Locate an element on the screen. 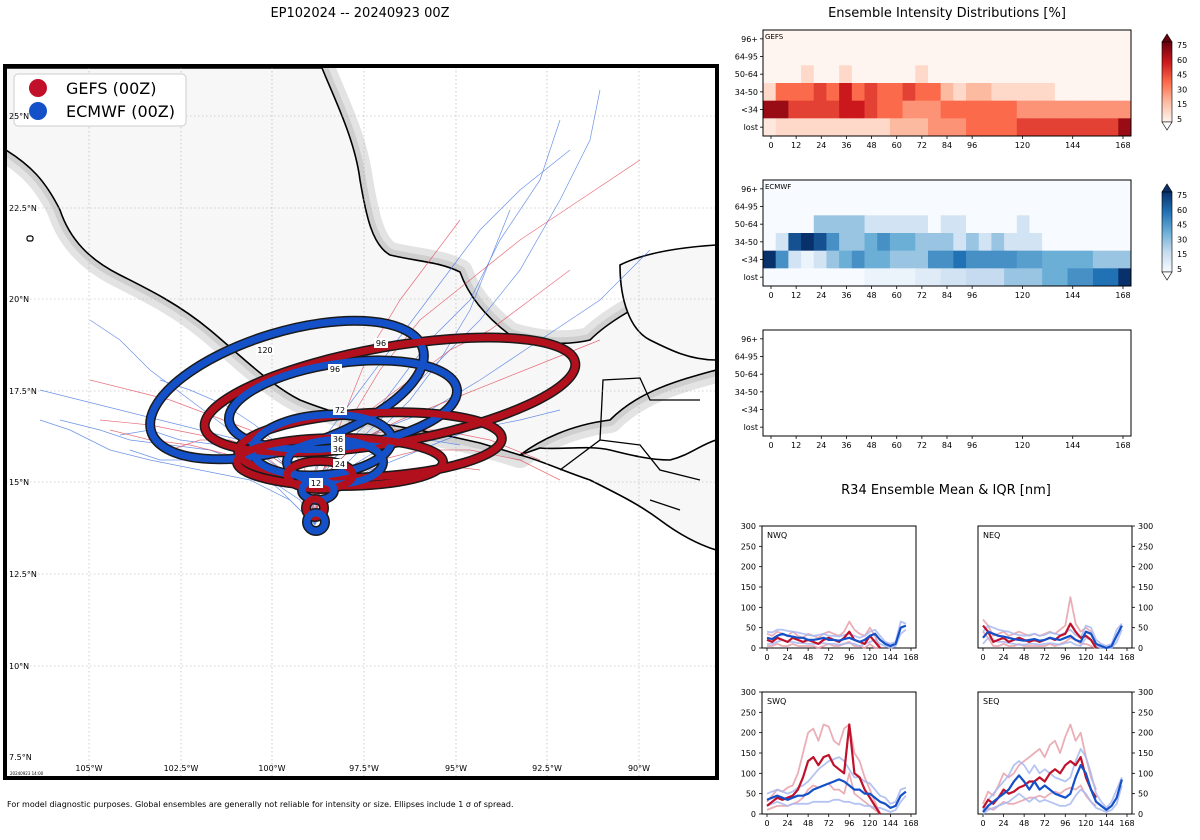 The image size is (1200, 840). legend-marker-ecmwf is located at coordinates (38, 111).